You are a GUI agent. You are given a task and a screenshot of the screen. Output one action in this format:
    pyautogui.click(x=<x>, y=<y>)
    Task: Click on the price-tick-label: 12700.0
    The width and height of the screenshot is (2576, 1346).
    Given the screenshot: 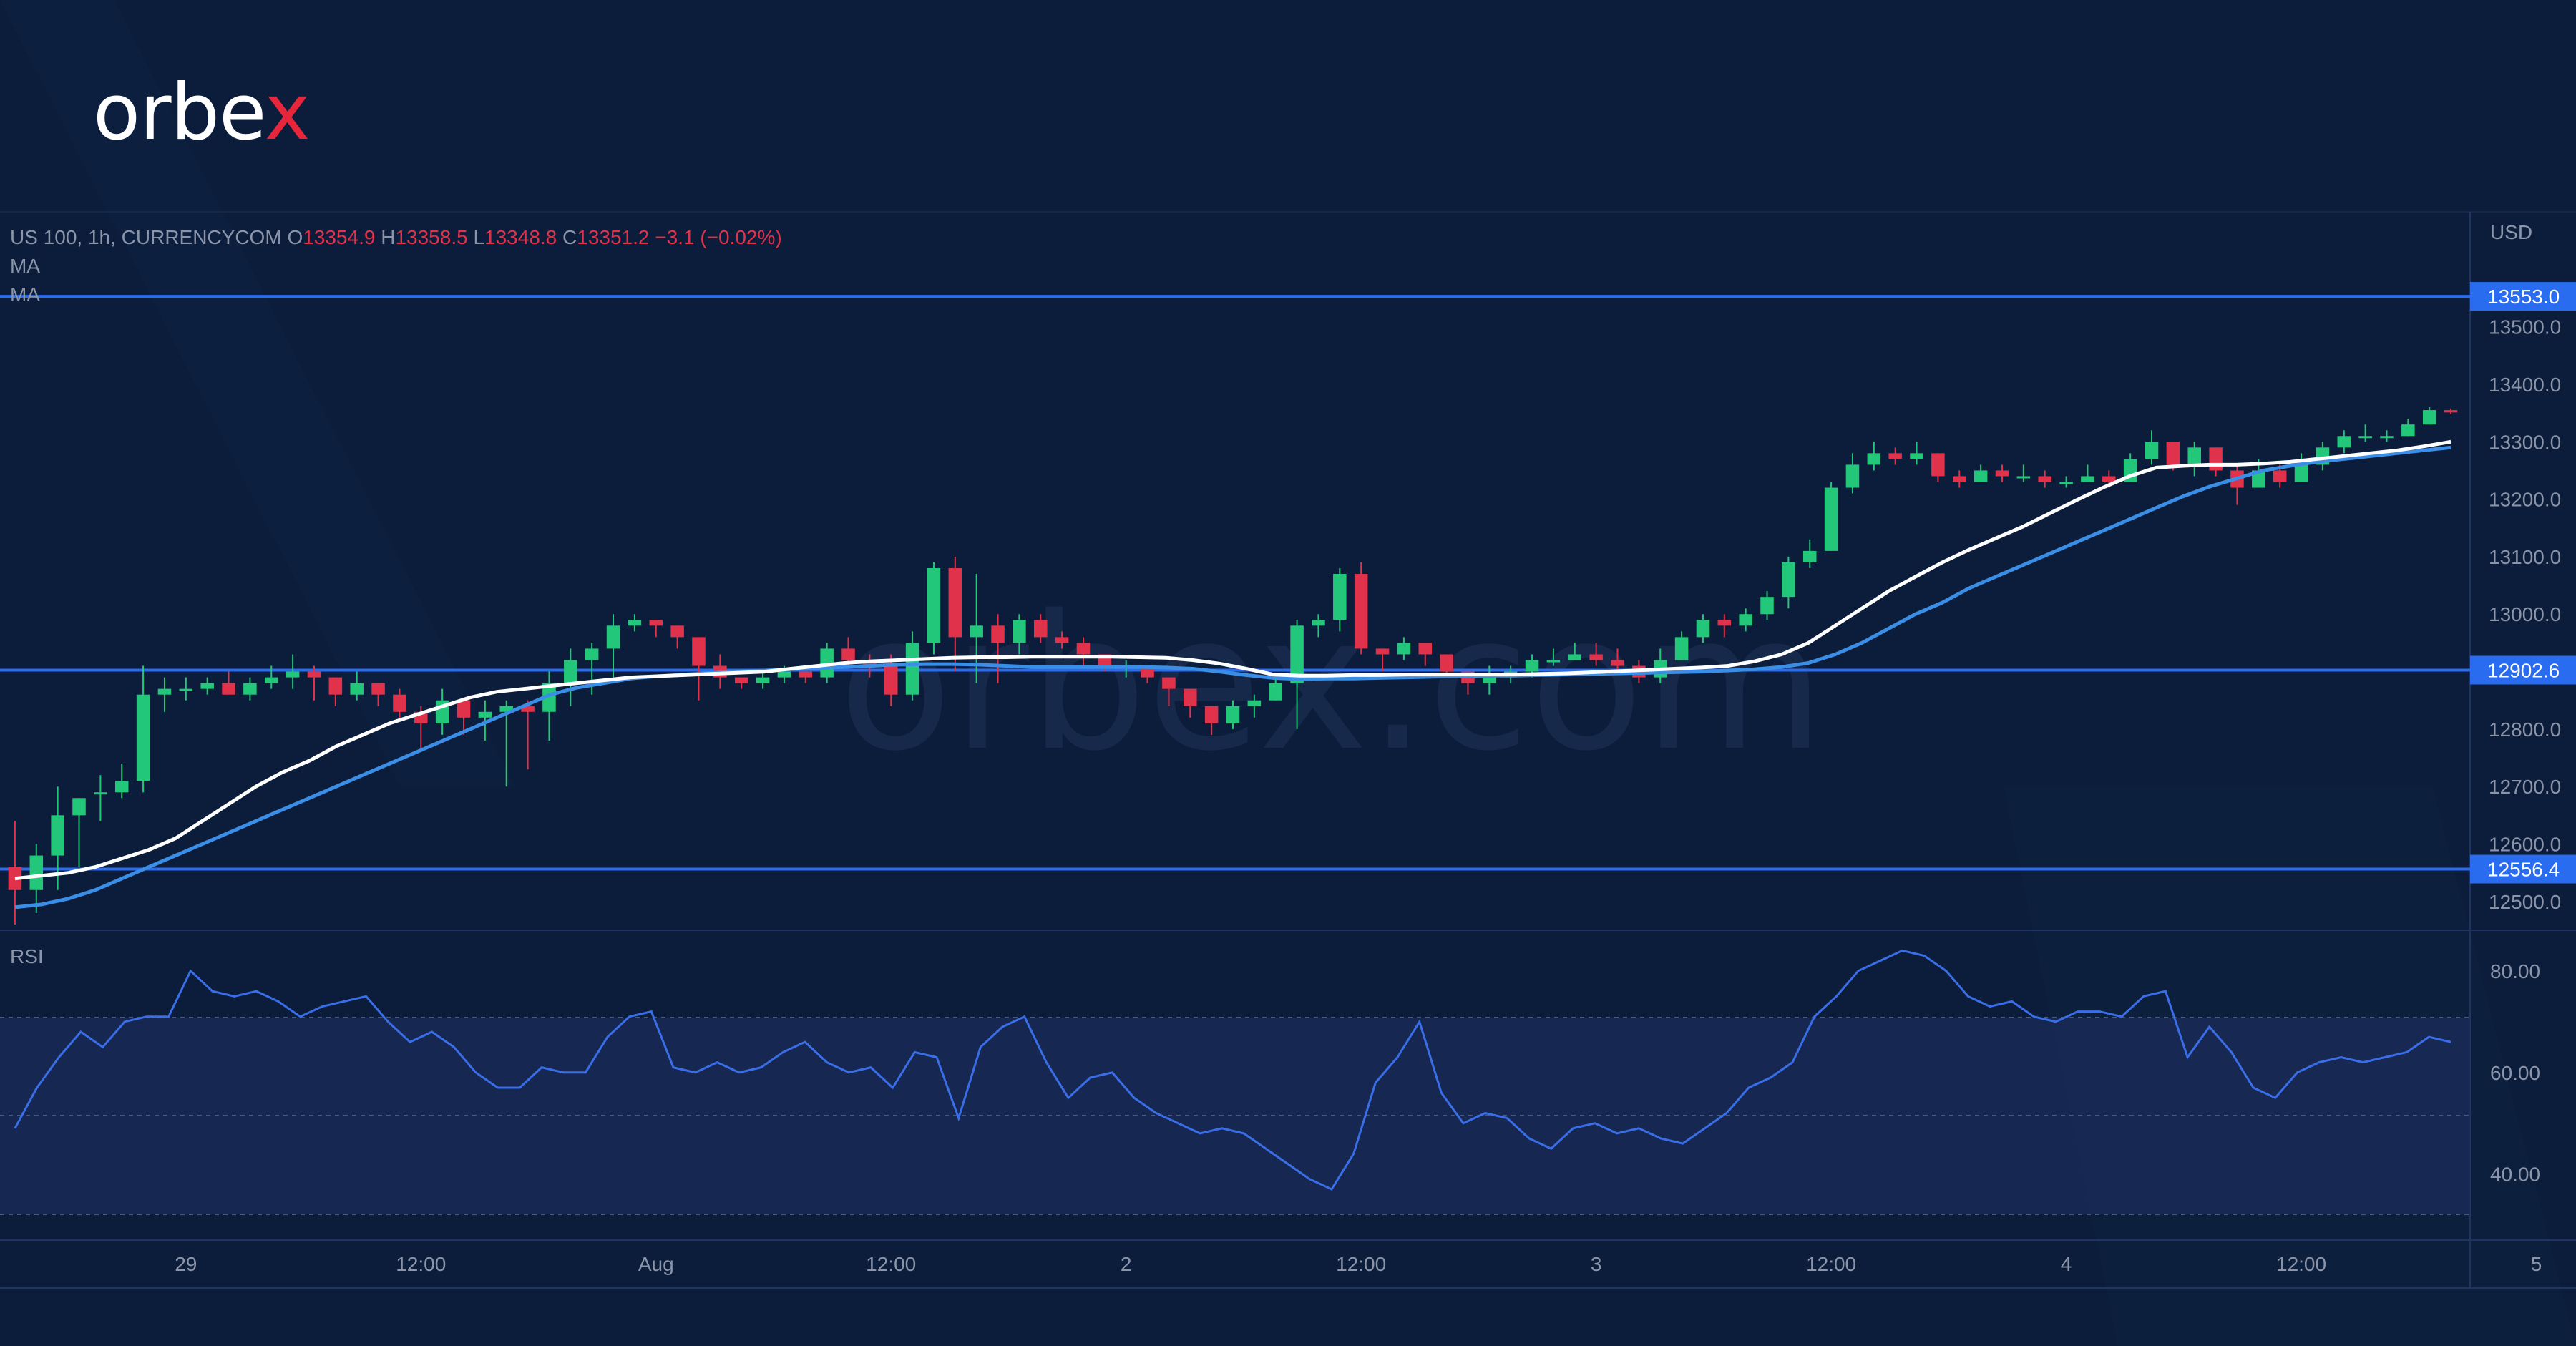 What is the action you would take?
    pyautogui.click(x=2525, y=787)
    